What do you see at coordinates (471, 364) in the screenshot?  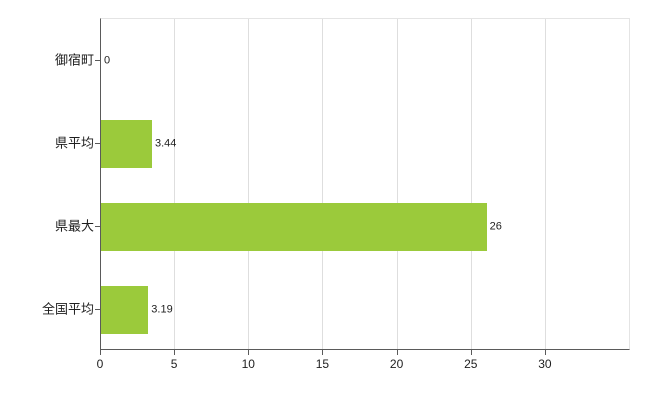 I see `x-axis-tick-label: 25` at bounding box center [471, 364].